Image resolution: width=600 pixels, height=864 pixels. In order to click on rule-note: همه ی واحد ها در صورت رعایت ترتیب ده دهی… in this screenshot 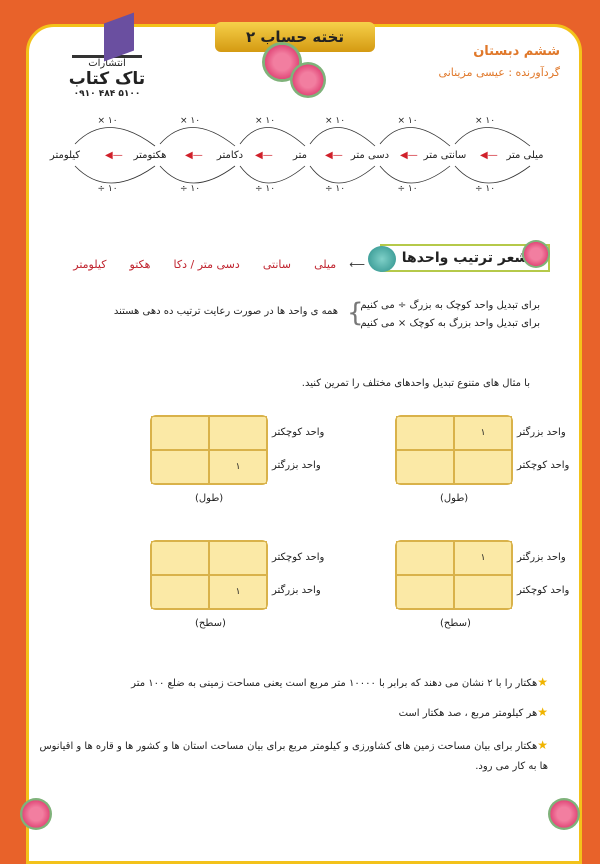, I will do `click(225, 311)`.